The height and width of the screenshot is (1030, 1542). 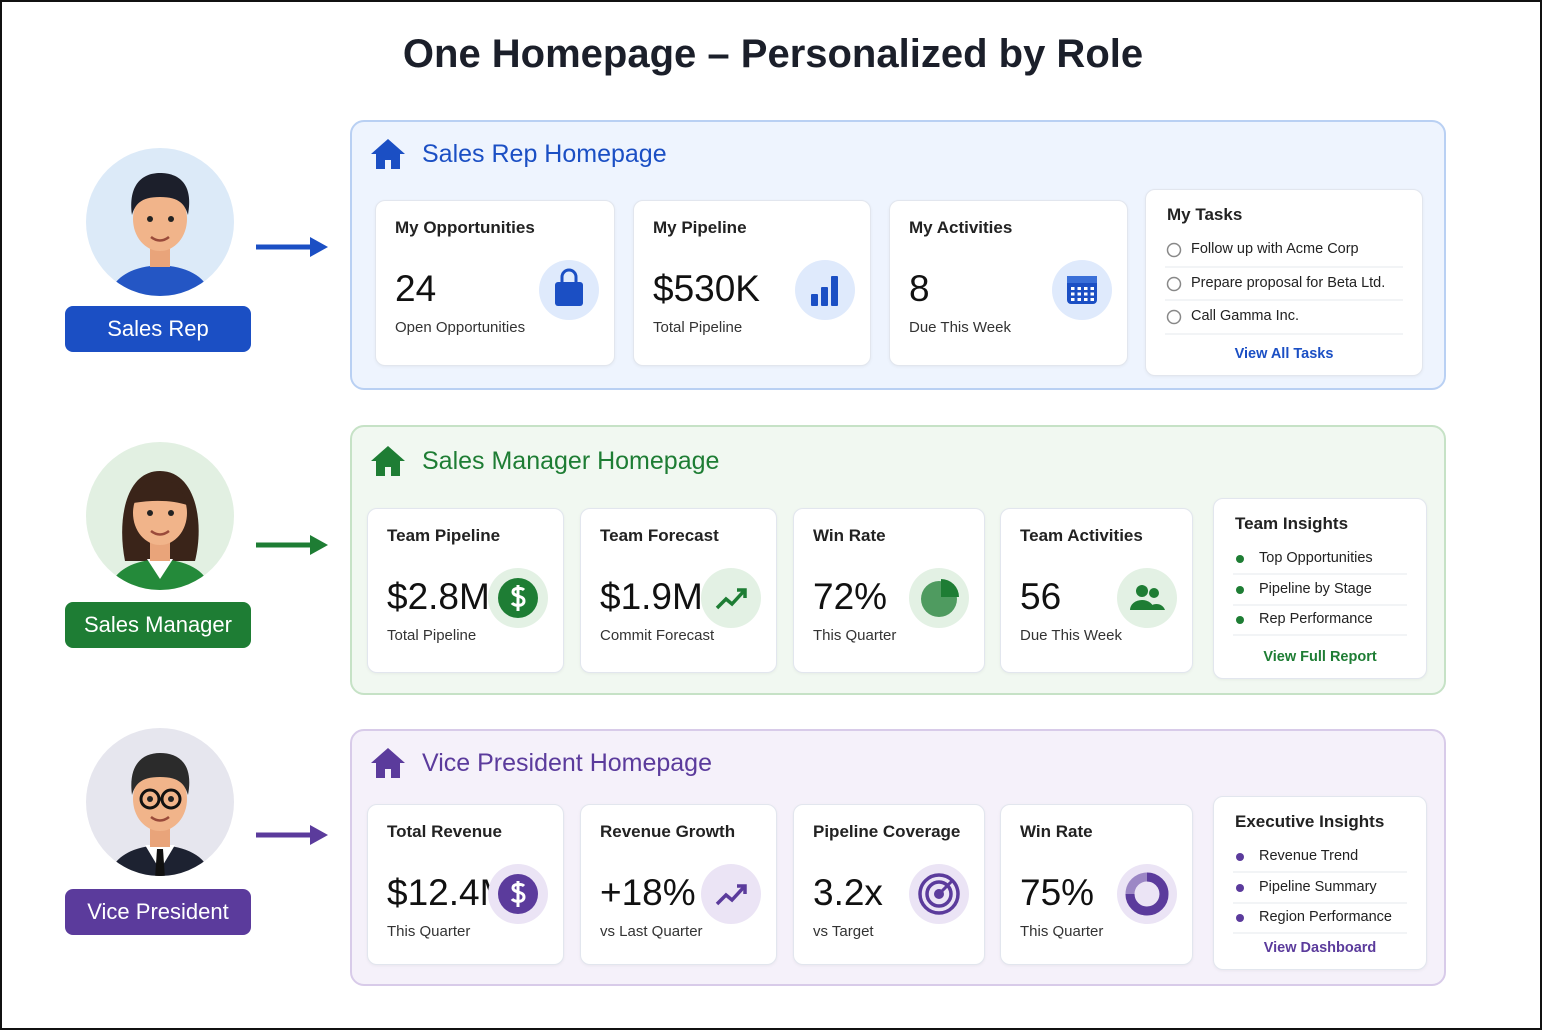 What do you see at coordinates (465, 227) in the screenshot?
I see `card-title: My Opportunities` at bounding box center [465, 227].